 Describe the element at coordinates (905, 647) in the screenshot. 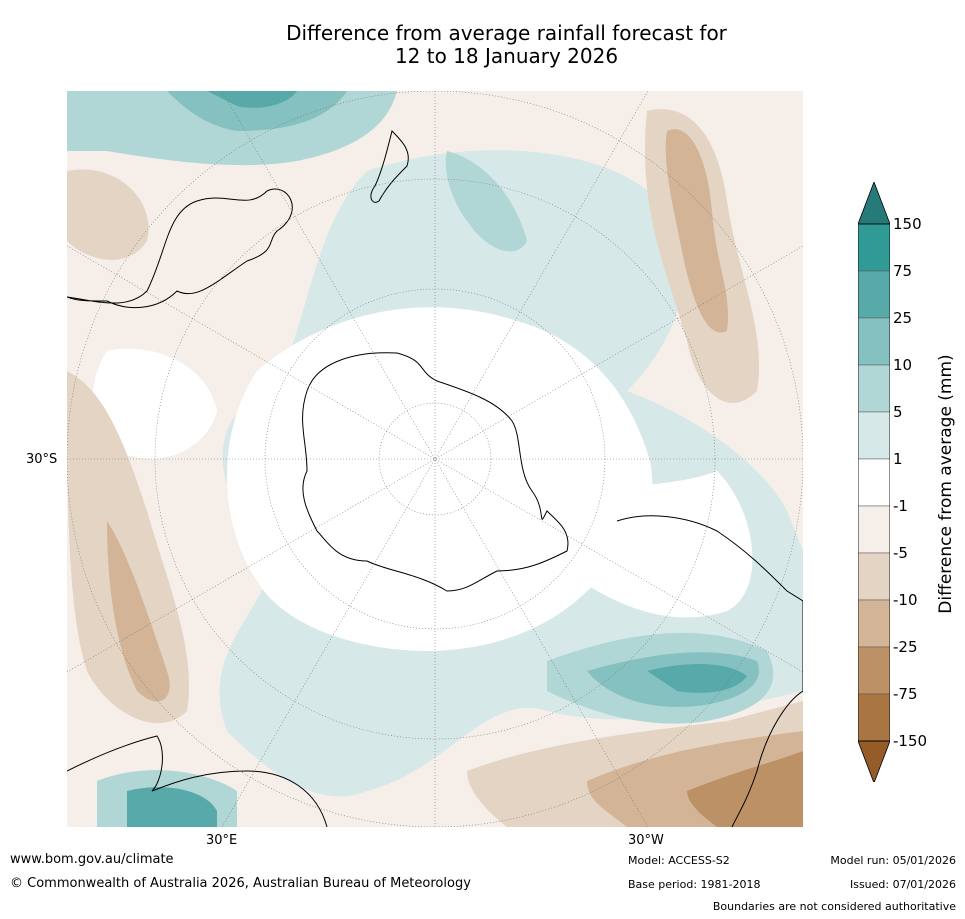

I see `colorbar-tick-label: -25` at that location.